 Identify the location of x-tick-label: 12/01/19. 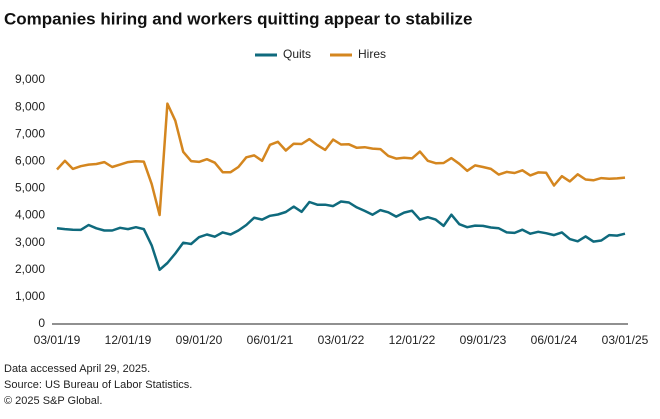
(128, 340).